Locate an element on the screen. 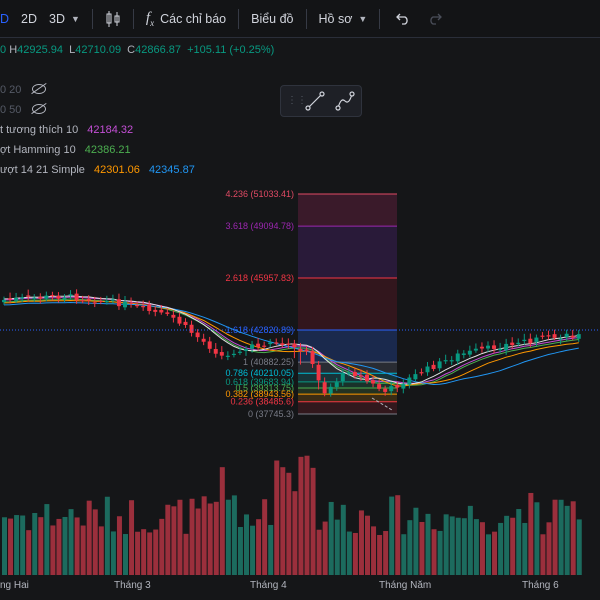 The width and height of the screenshot is (600, 600). ma50-legend: 0 50 is located at coordinates (23, 110).